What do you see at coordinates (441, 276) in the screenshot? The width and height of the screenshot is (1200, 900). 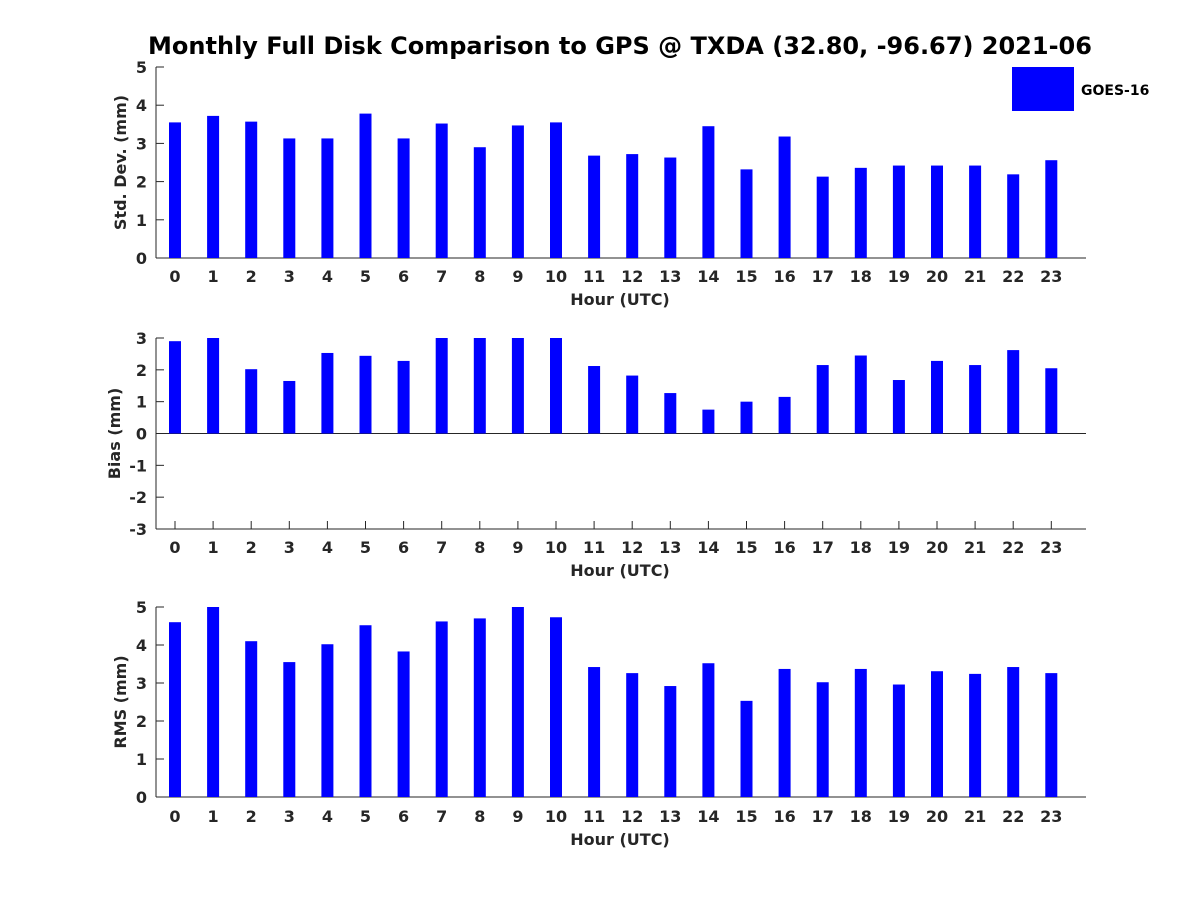 I see `x-tick-label: 7` at bounding box center [441, 276].